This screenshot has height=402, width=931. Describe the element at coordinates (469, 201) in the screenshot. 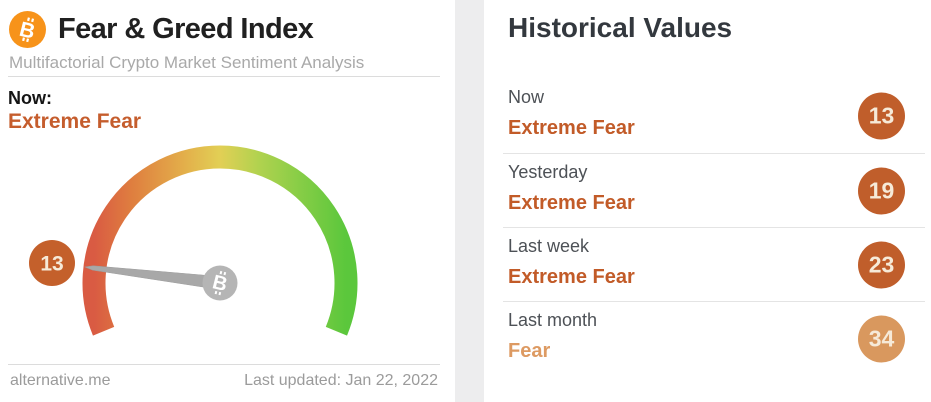

I see `panel-gutter` at that location.